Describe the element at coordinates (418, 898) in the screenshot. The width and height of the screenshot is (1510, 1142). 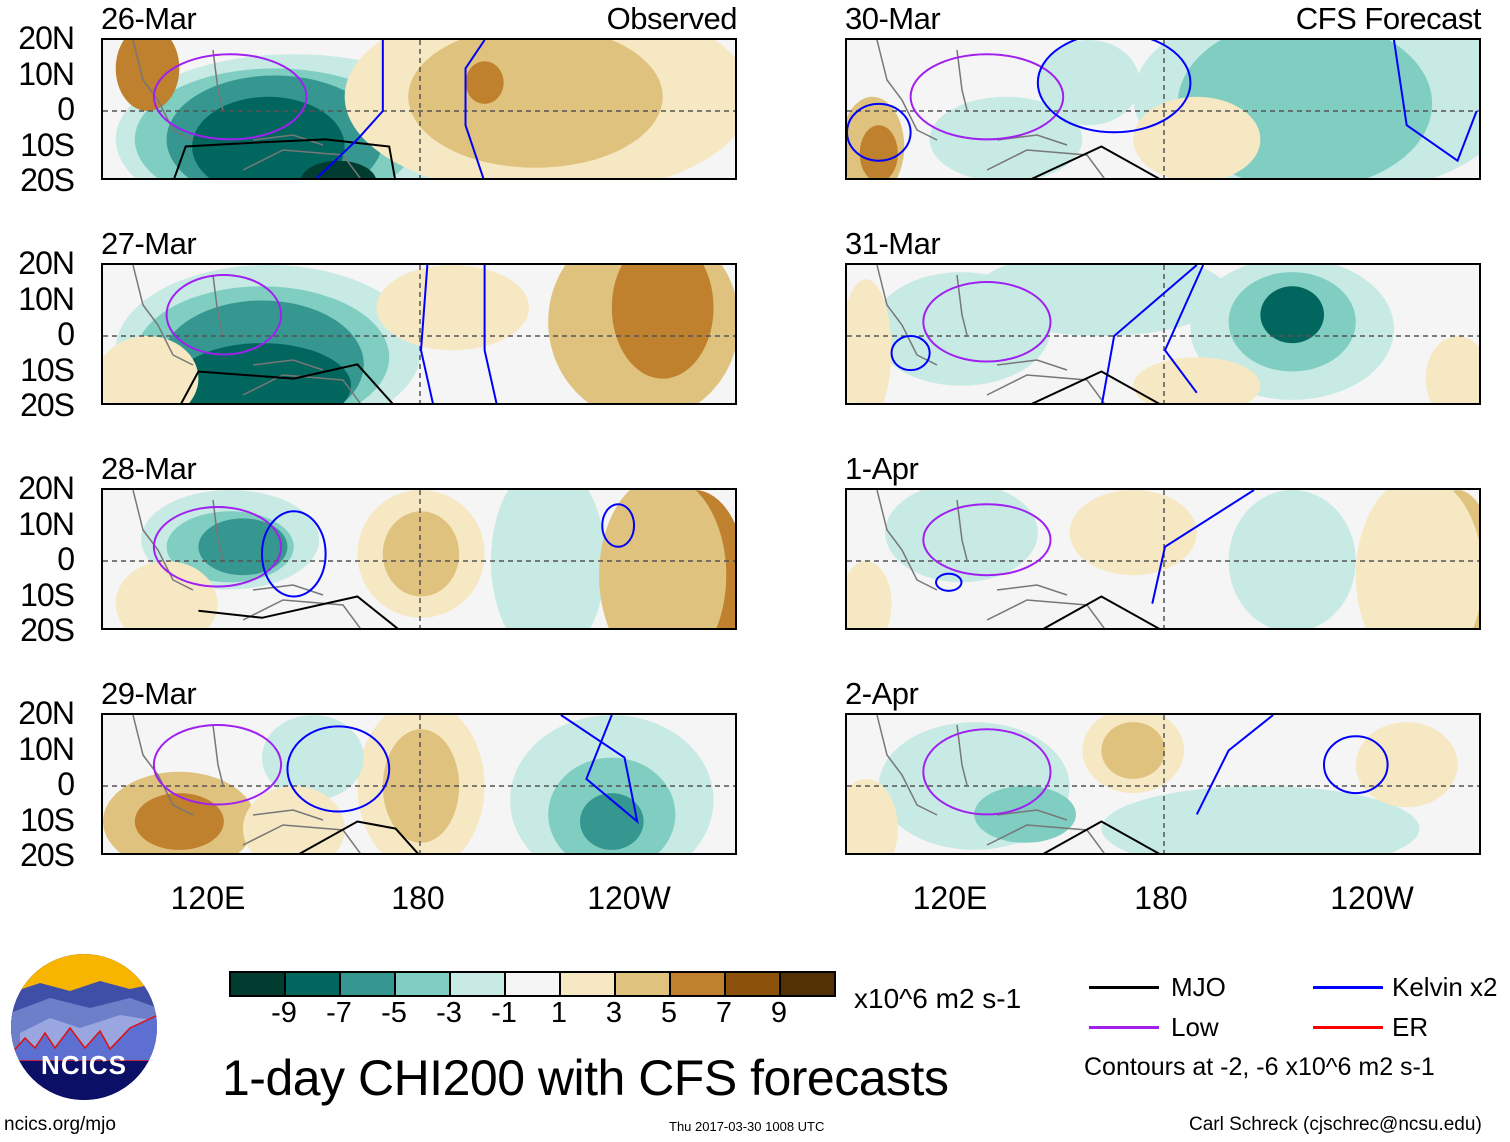
I see `x-tick-label: 180` at that location.